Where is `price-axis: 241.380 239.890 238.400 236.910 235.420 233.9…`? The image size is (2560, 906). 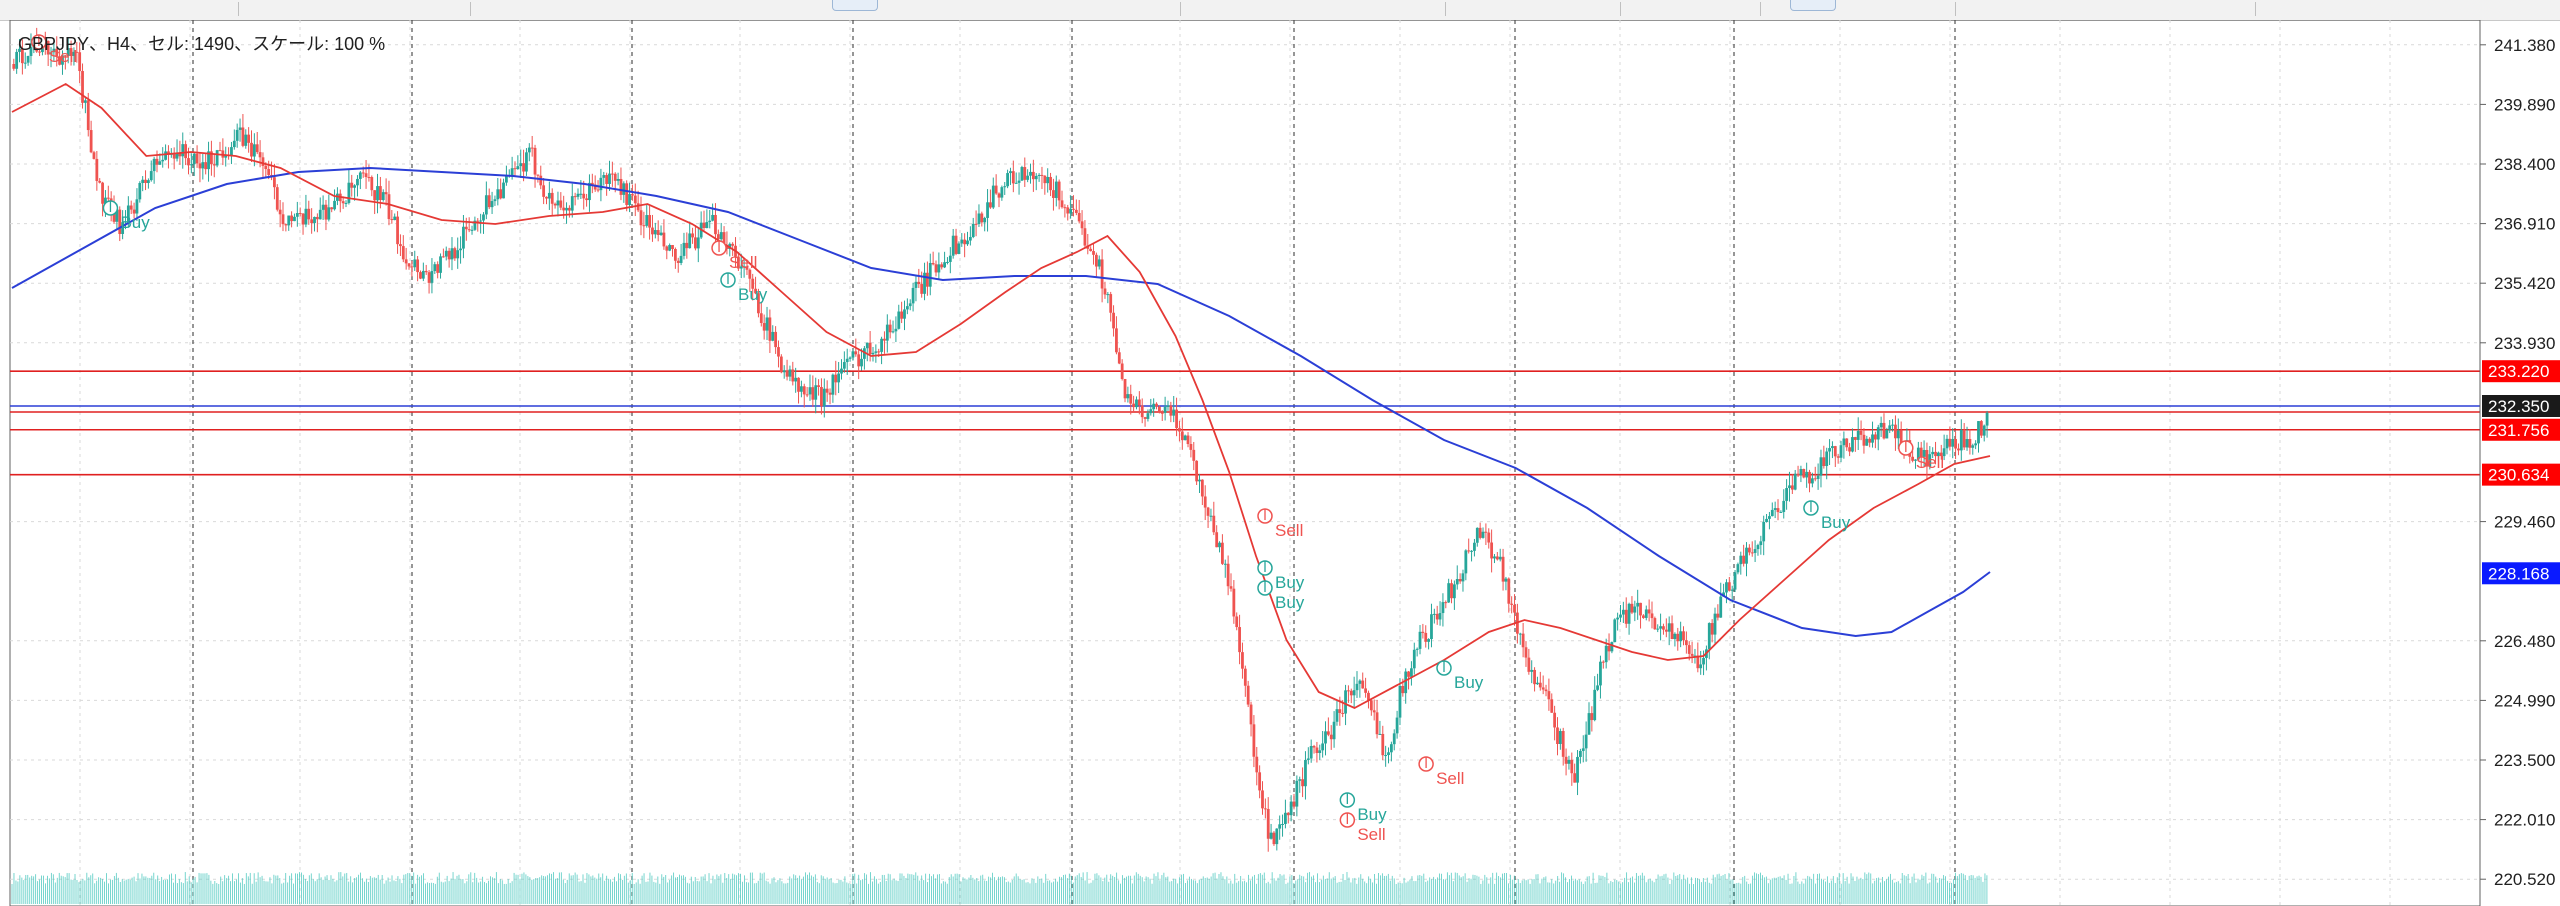
price-axis: 241.380 239.890 238.400 236.910 235.420 233.9… is located at coordinates (2517, 463).